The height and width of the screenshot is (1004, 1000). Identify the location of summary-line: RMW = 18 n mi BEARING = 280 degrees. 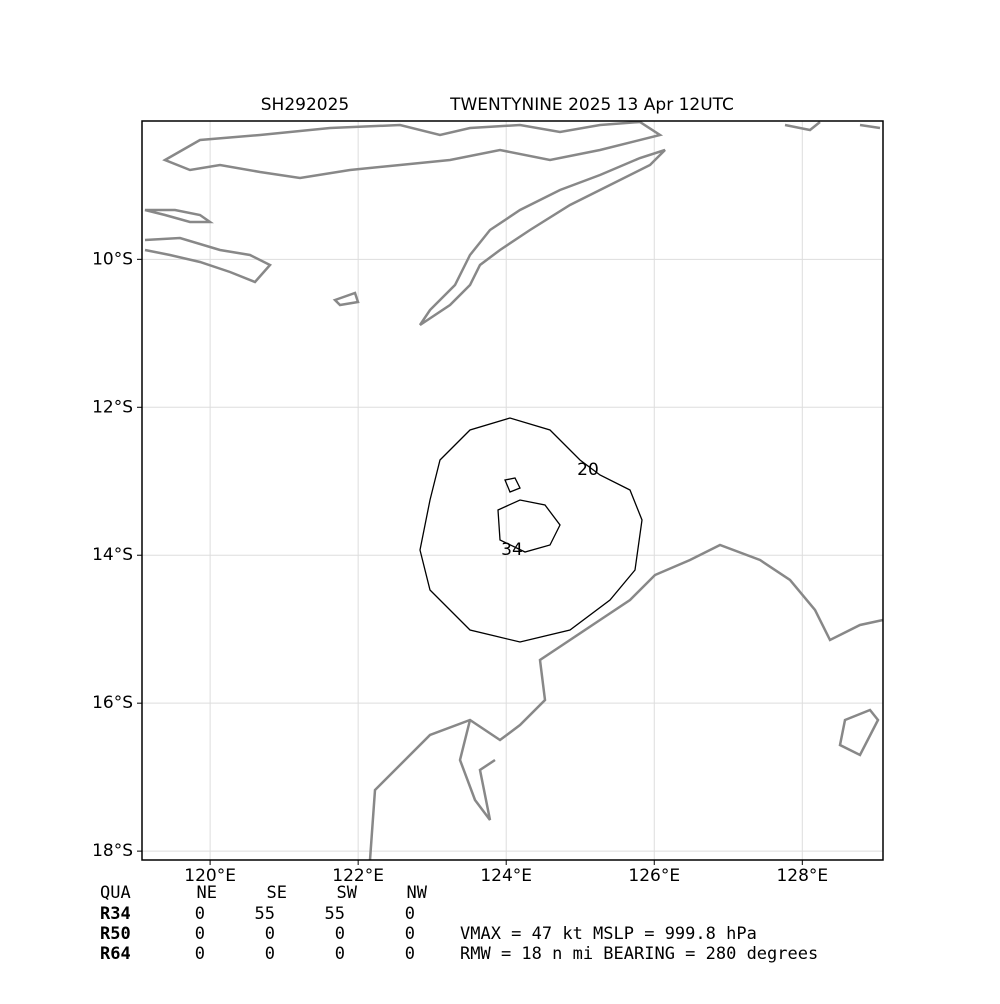
(639, 954).